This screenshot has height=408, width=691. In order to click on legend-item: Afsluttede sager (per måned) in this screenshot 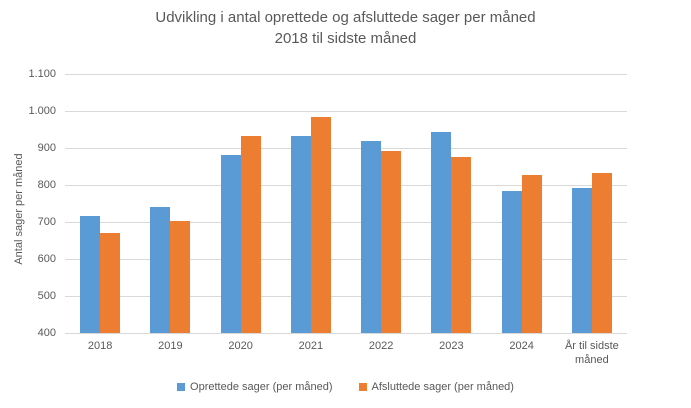, I will do `click(436, 387)`.